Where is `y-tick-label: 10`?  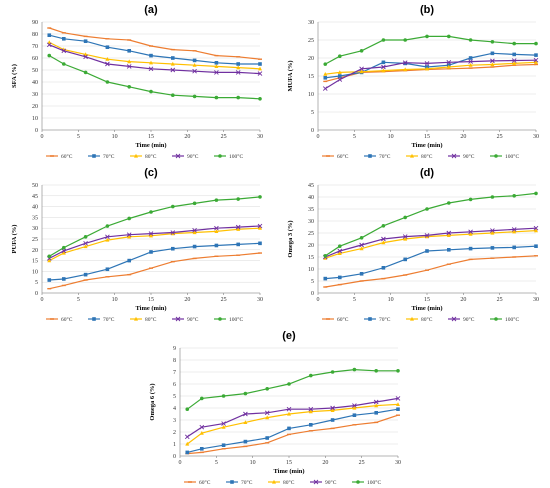
y-tick-label: 10 is located at coordinates (35, 119).